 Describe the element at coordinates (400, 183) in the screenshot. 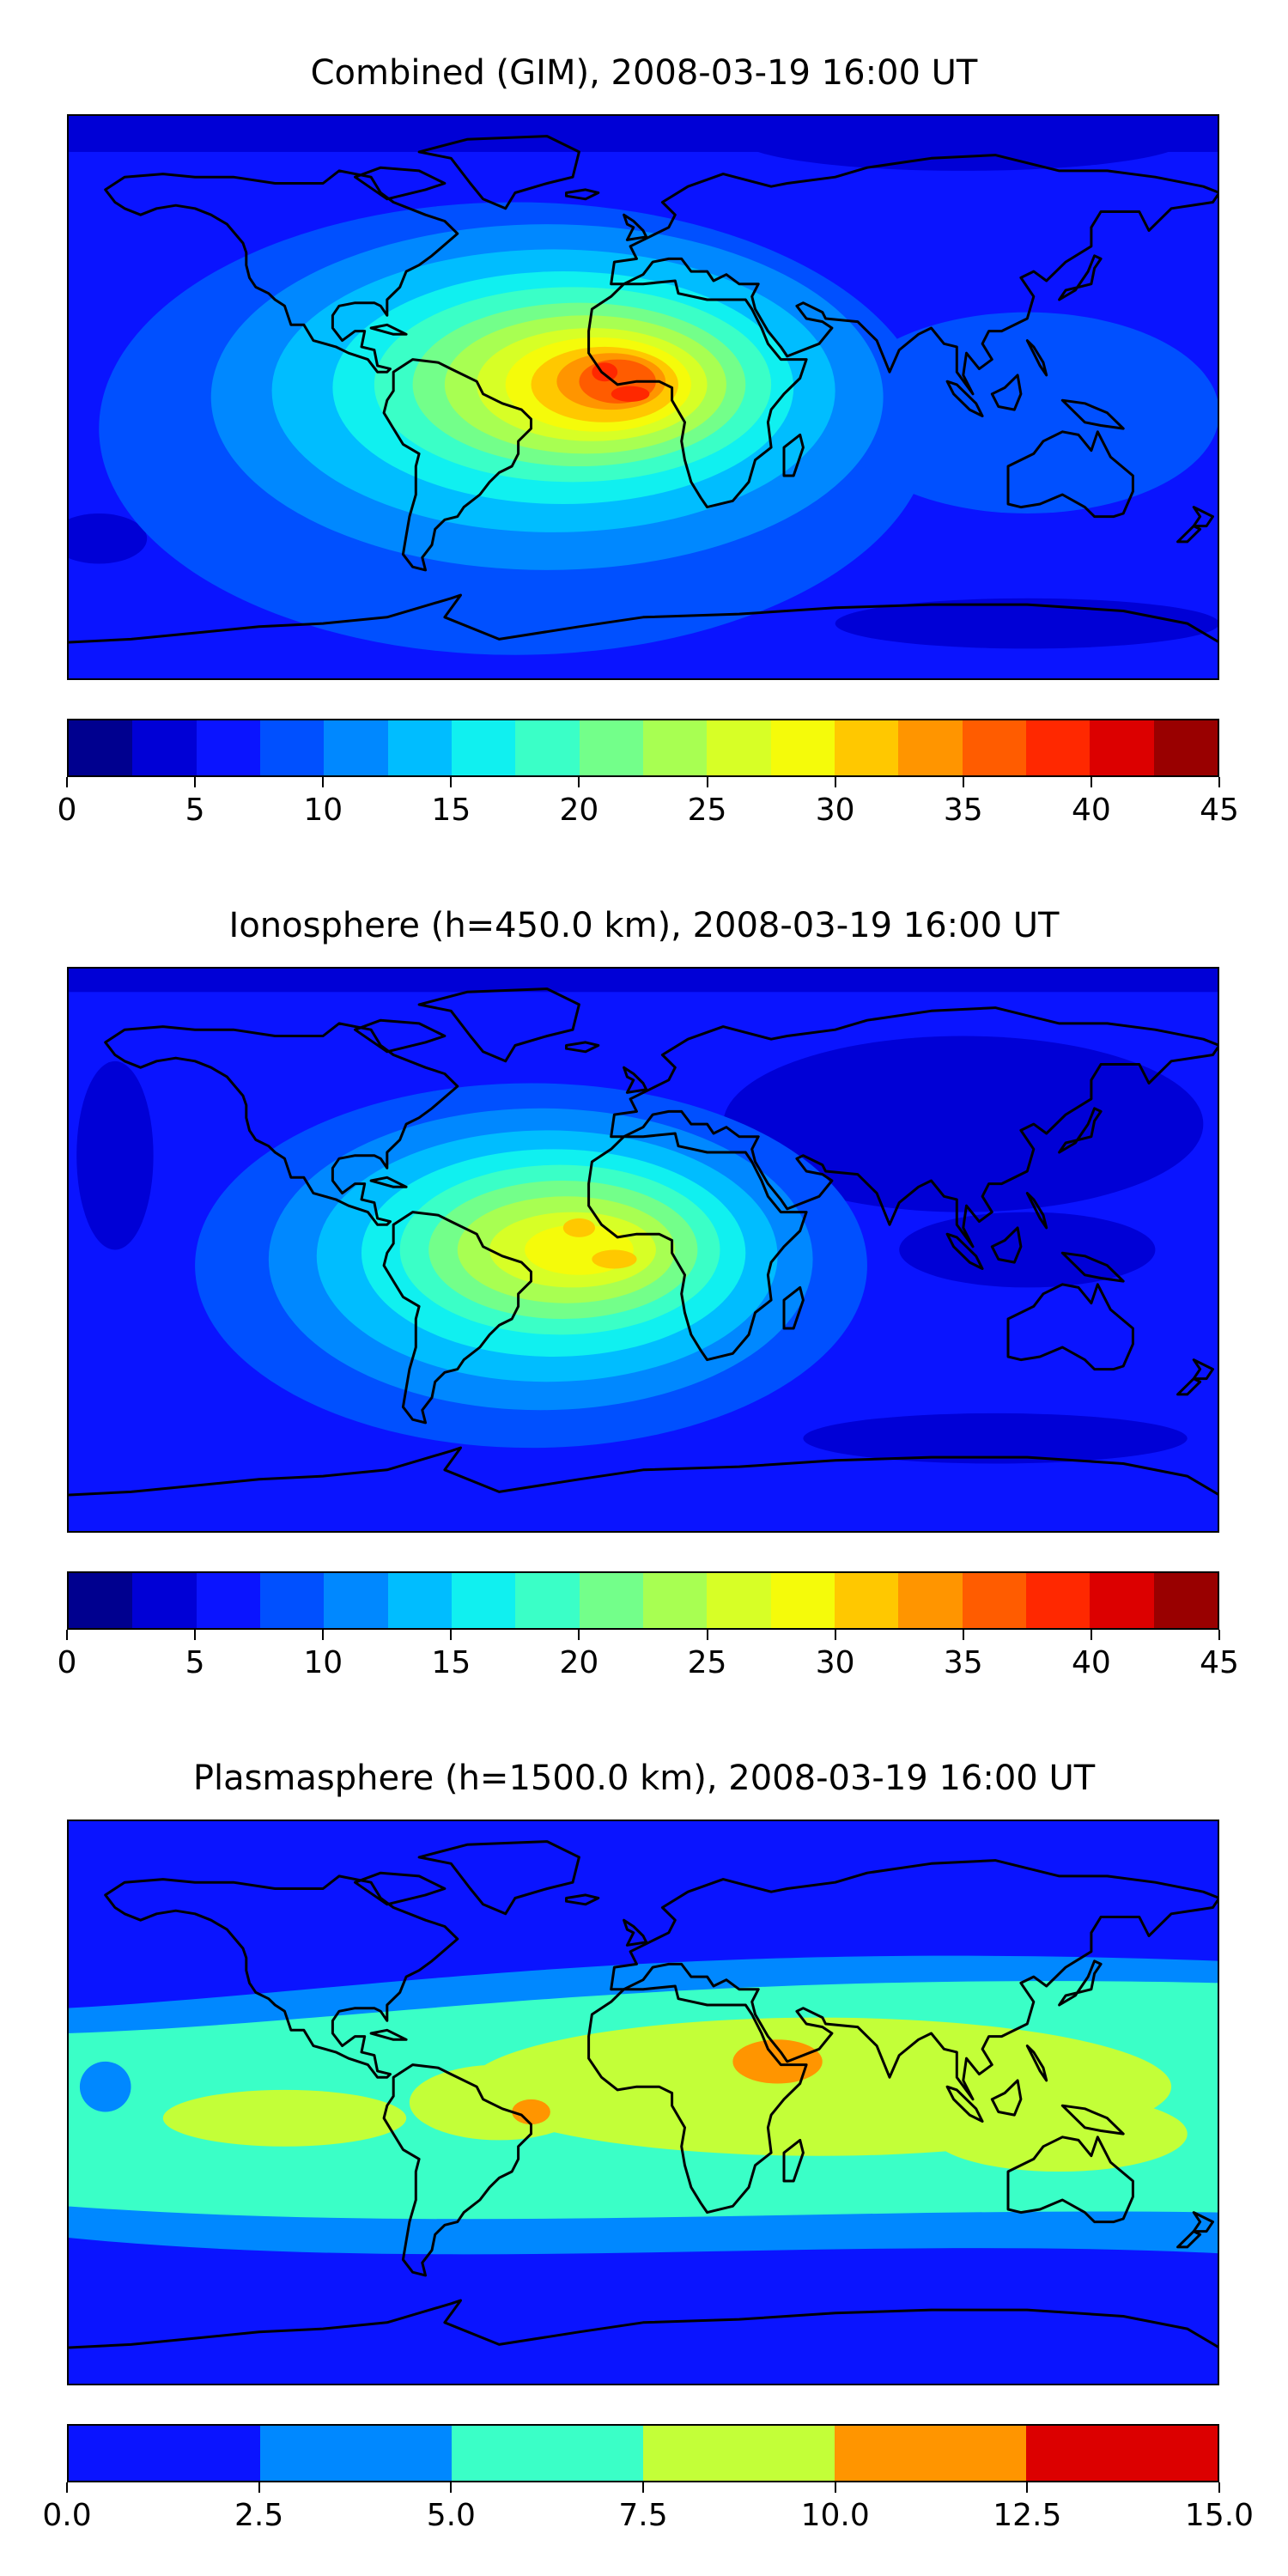

I see `coastline-baffin` at that location.